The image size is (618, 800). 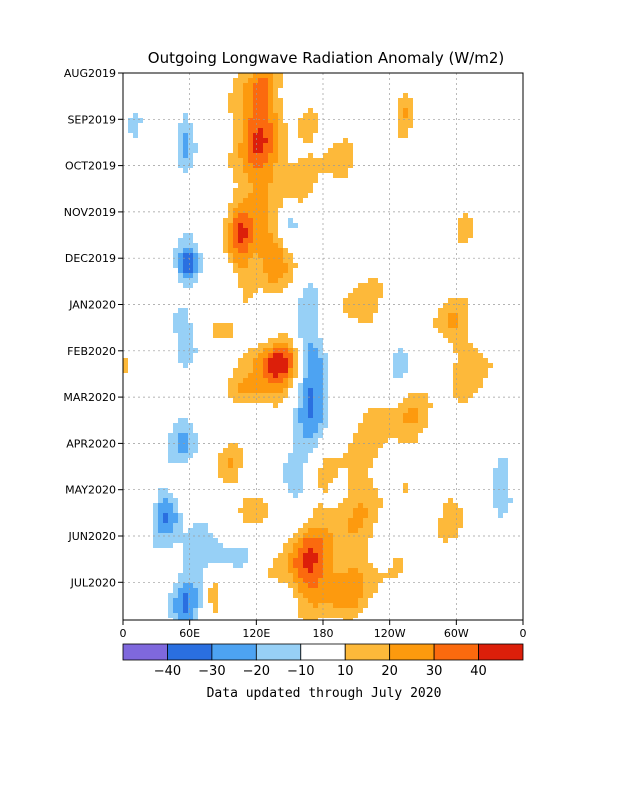 What do you see at coordinates (434, 671) in the screenshot?
I see `colorbar-label: 30` at bounding box center [434, 671].